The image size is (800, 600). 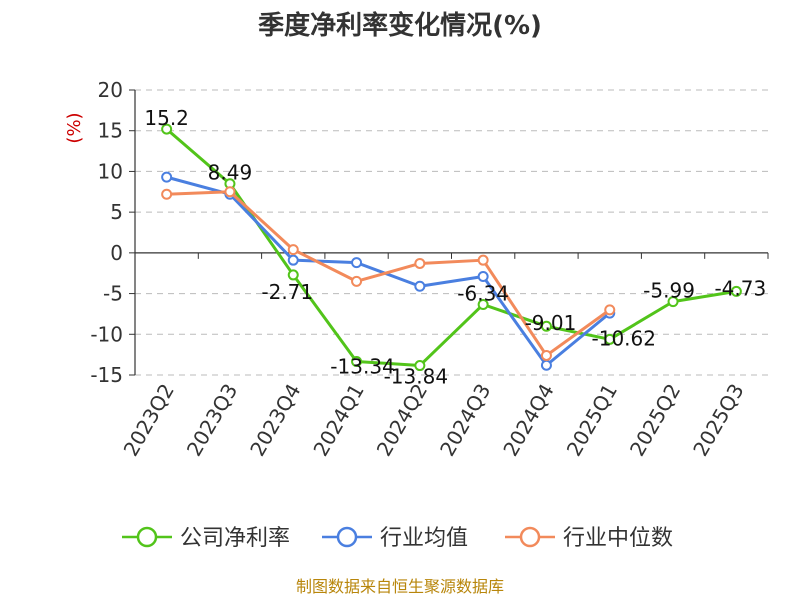 I want to click on y-axis-unit: (%), so click(x=74, y=127).